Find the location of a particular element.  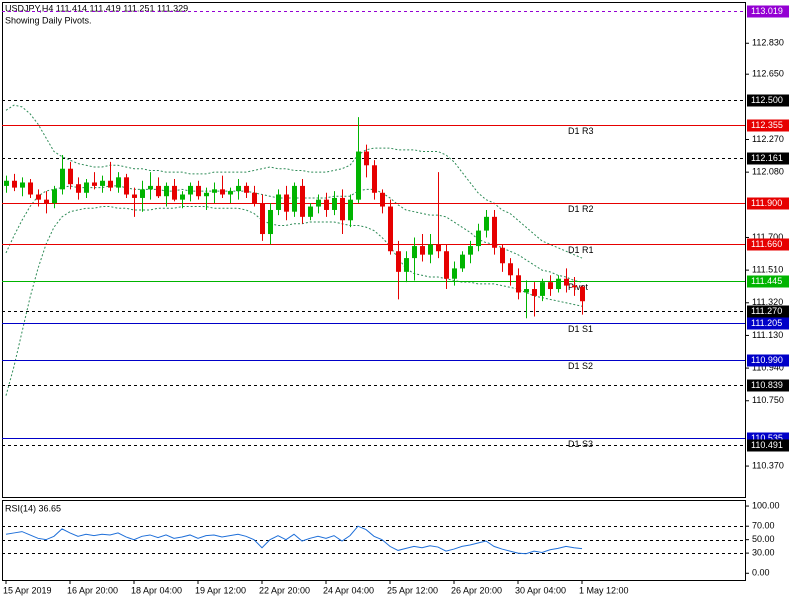

level-name: D1 R2 is located at coordinates (581, 209).